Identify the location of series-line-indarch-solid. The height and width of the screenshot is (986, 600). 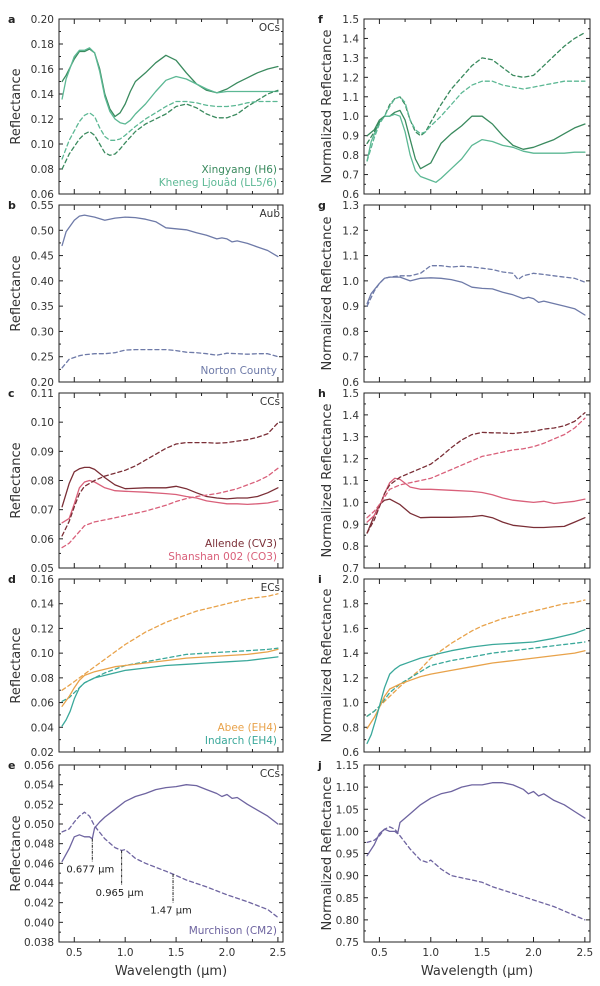
(170, 691).